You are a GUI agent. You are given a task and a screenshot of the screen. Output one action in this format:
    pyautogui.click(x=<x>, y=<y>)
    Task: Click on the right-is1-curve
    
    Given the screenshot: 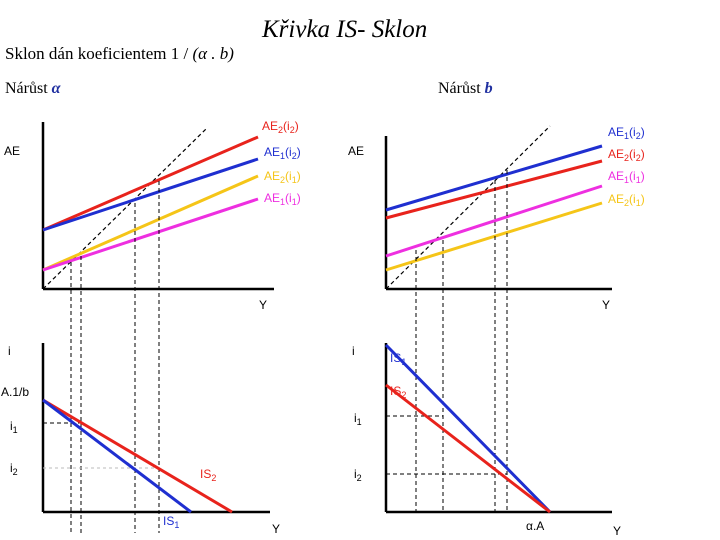 What is the action you would take?
    pyautogui.click(x=468, y=428)
    